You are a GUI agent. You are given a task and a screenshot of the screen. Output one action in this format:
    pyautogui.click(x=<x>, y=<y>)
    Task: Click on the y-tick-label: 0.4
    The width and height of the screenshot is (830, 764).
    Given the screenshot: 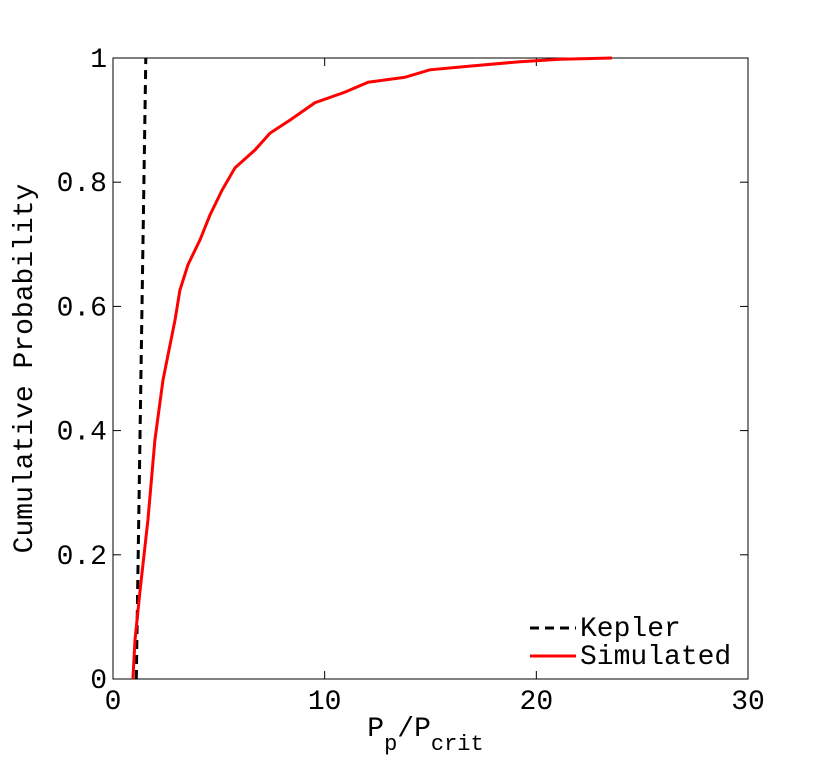 What is the action you would take?
    pyautogui.click(x=82, y=433)
    